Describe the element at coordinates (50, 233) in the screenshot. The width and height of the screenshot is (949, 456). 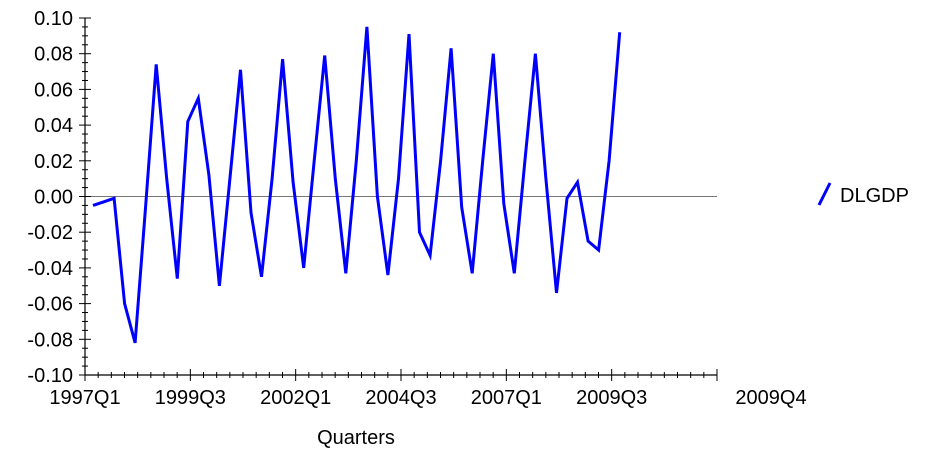
I see `y-tick-label: -0.02` at that location.